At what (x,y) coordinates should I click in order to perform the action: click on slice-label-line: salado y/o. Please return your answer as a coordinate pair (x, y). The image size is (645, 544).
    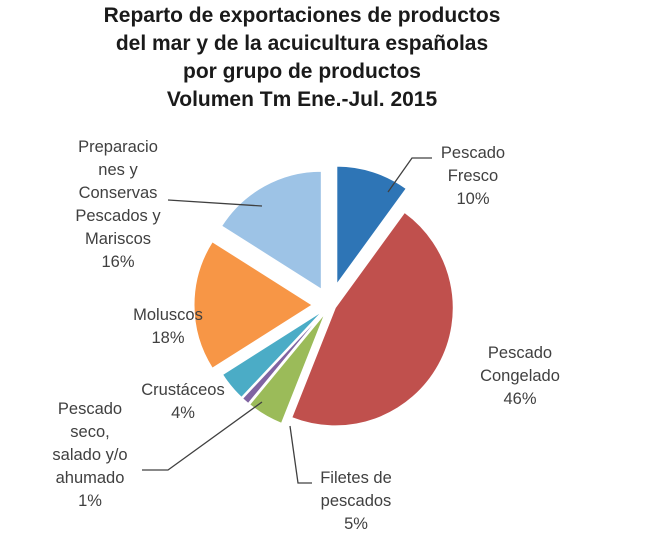
    Looking at the image, I should click on (89, 455).